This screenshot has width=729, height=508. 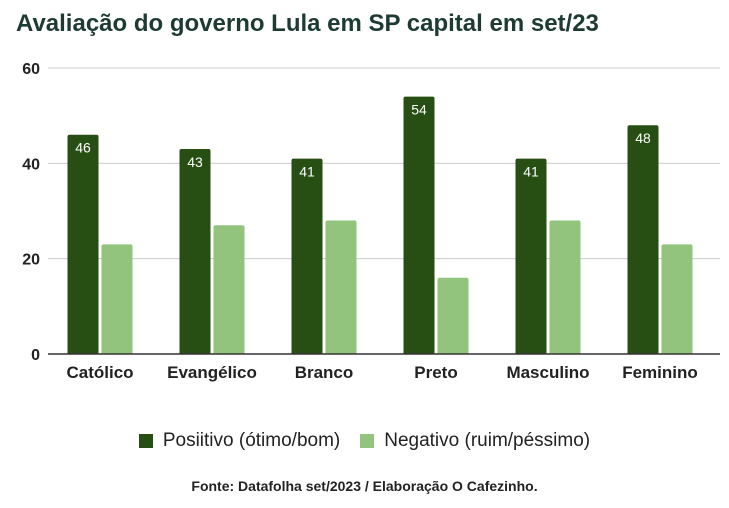 I want to click on legend-item-negative: Negativo (ruim/péssimo), so click(x=475, y=441).